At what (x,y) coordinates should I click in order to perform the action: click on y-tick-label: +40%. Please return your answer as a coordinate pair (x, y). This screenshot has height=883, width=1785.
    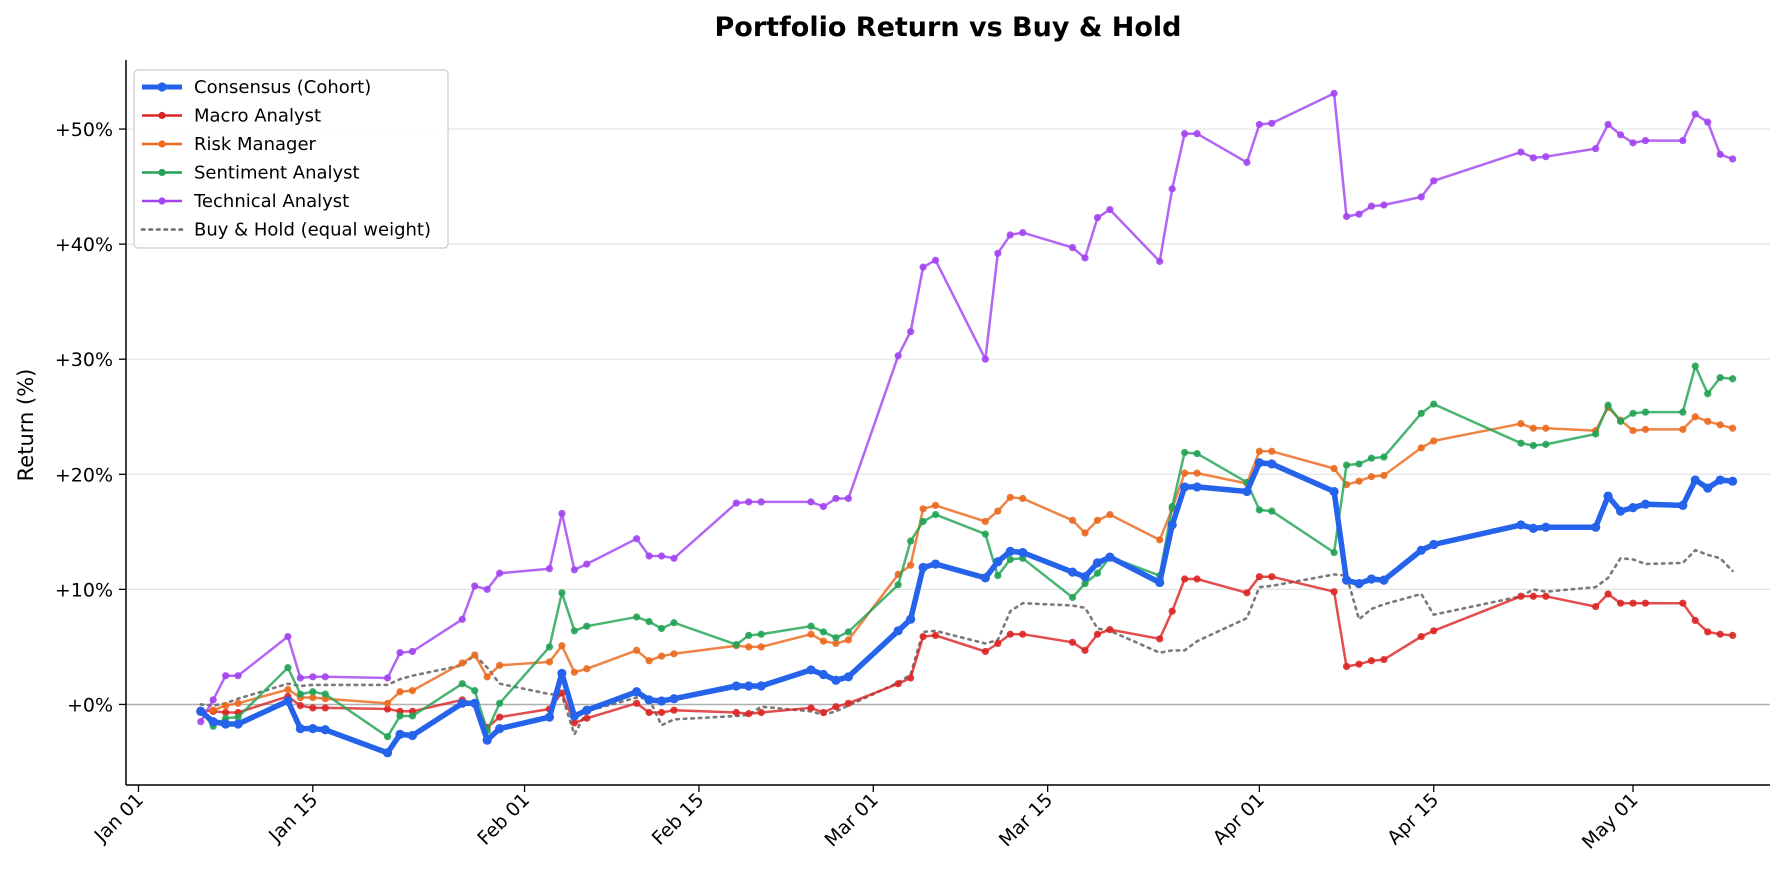
    Looking at the image, I should click on (84, 245).